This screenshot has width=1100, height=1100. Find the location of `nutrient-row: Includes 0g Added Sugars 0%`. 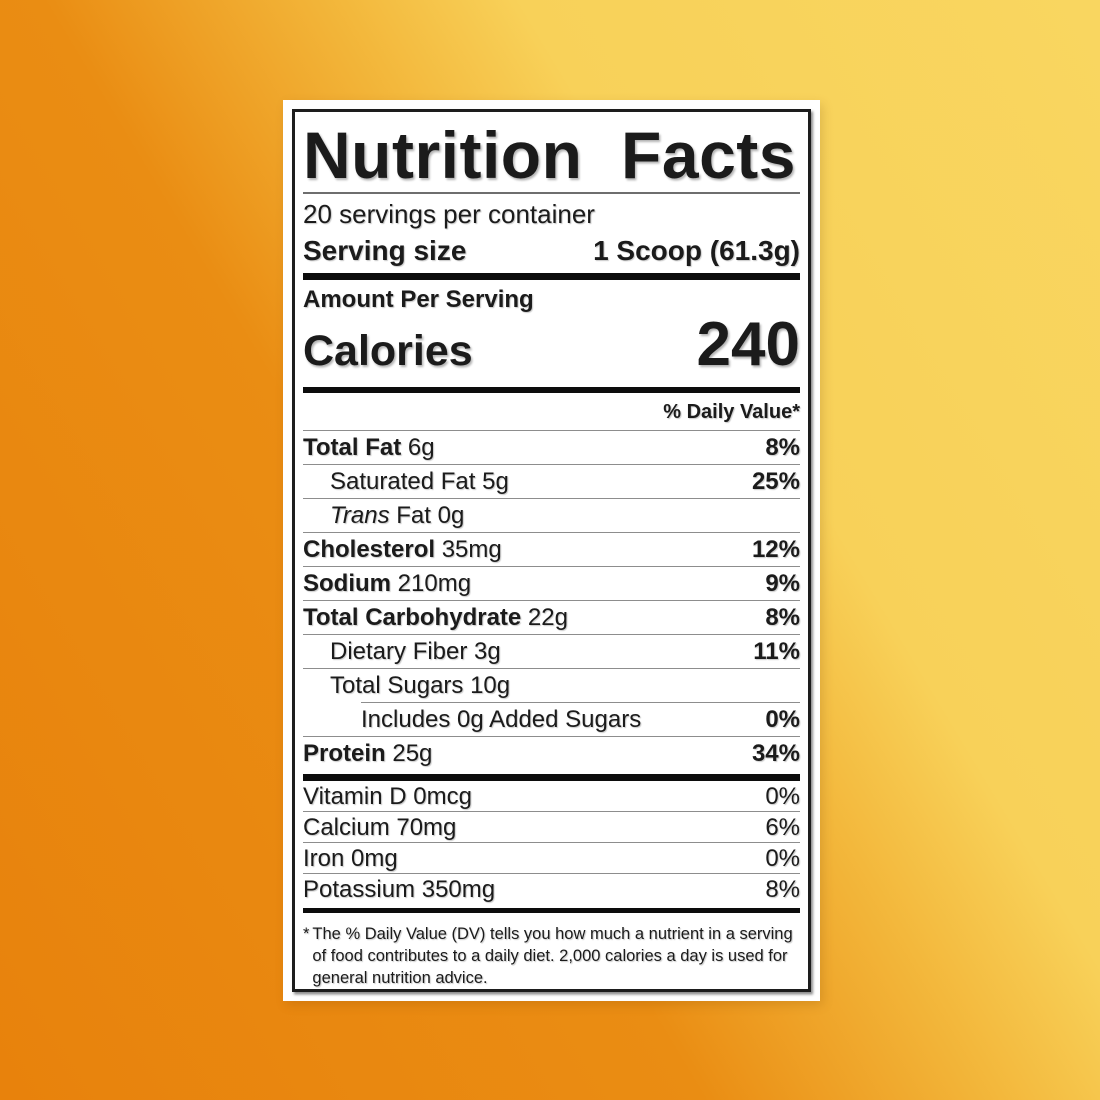

nutrient-row: Includes 0g Added Sugars 0% is located at coordinates (580, 718).